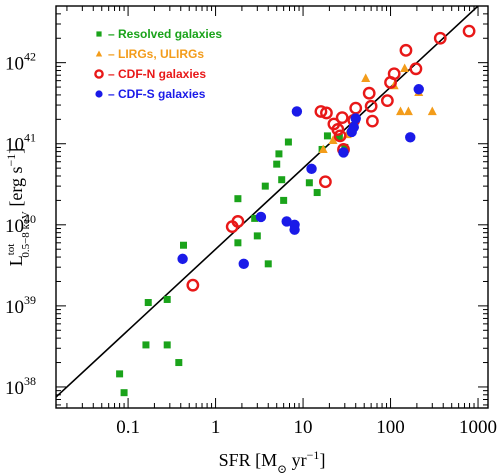 This screenshot has width=498, height=476. What do you see at coordinates (272, 462) in the screenshot?
I see `x-axis-label: SFR [M⊙ yr−1]` at bounding box center [272, 462].